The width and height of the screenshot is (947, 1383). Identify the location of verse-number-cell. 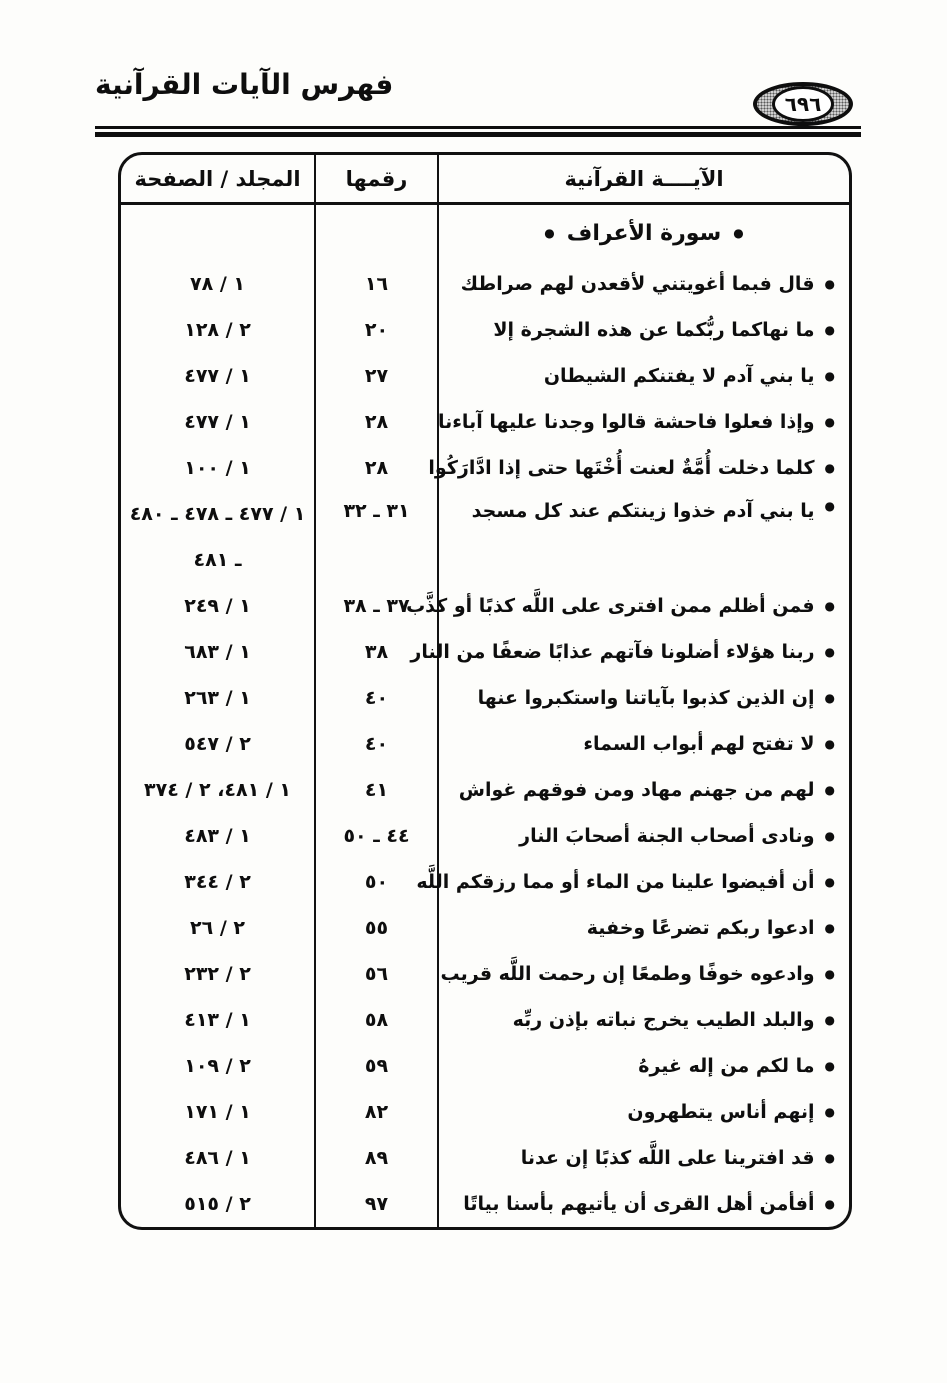
(375, 233).